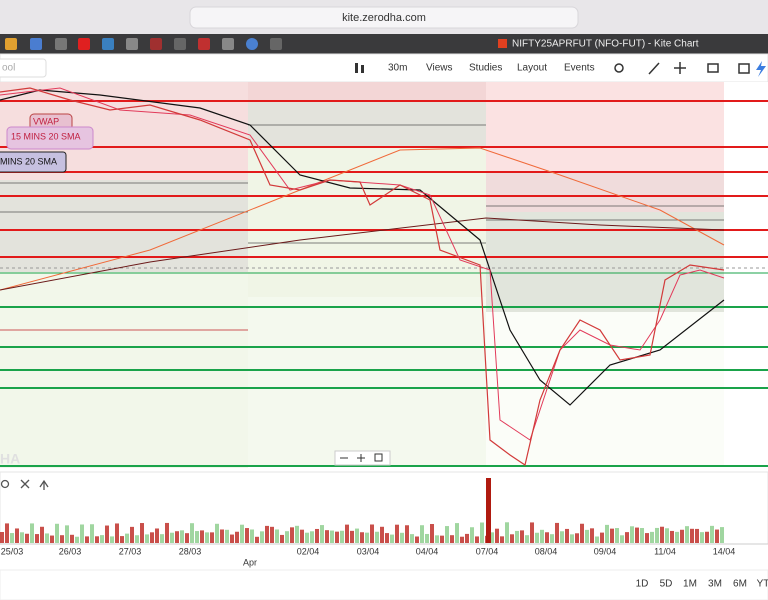 This screenshot has height=600, width=768. I want to click on range-button: 1D, so click(642, 584).